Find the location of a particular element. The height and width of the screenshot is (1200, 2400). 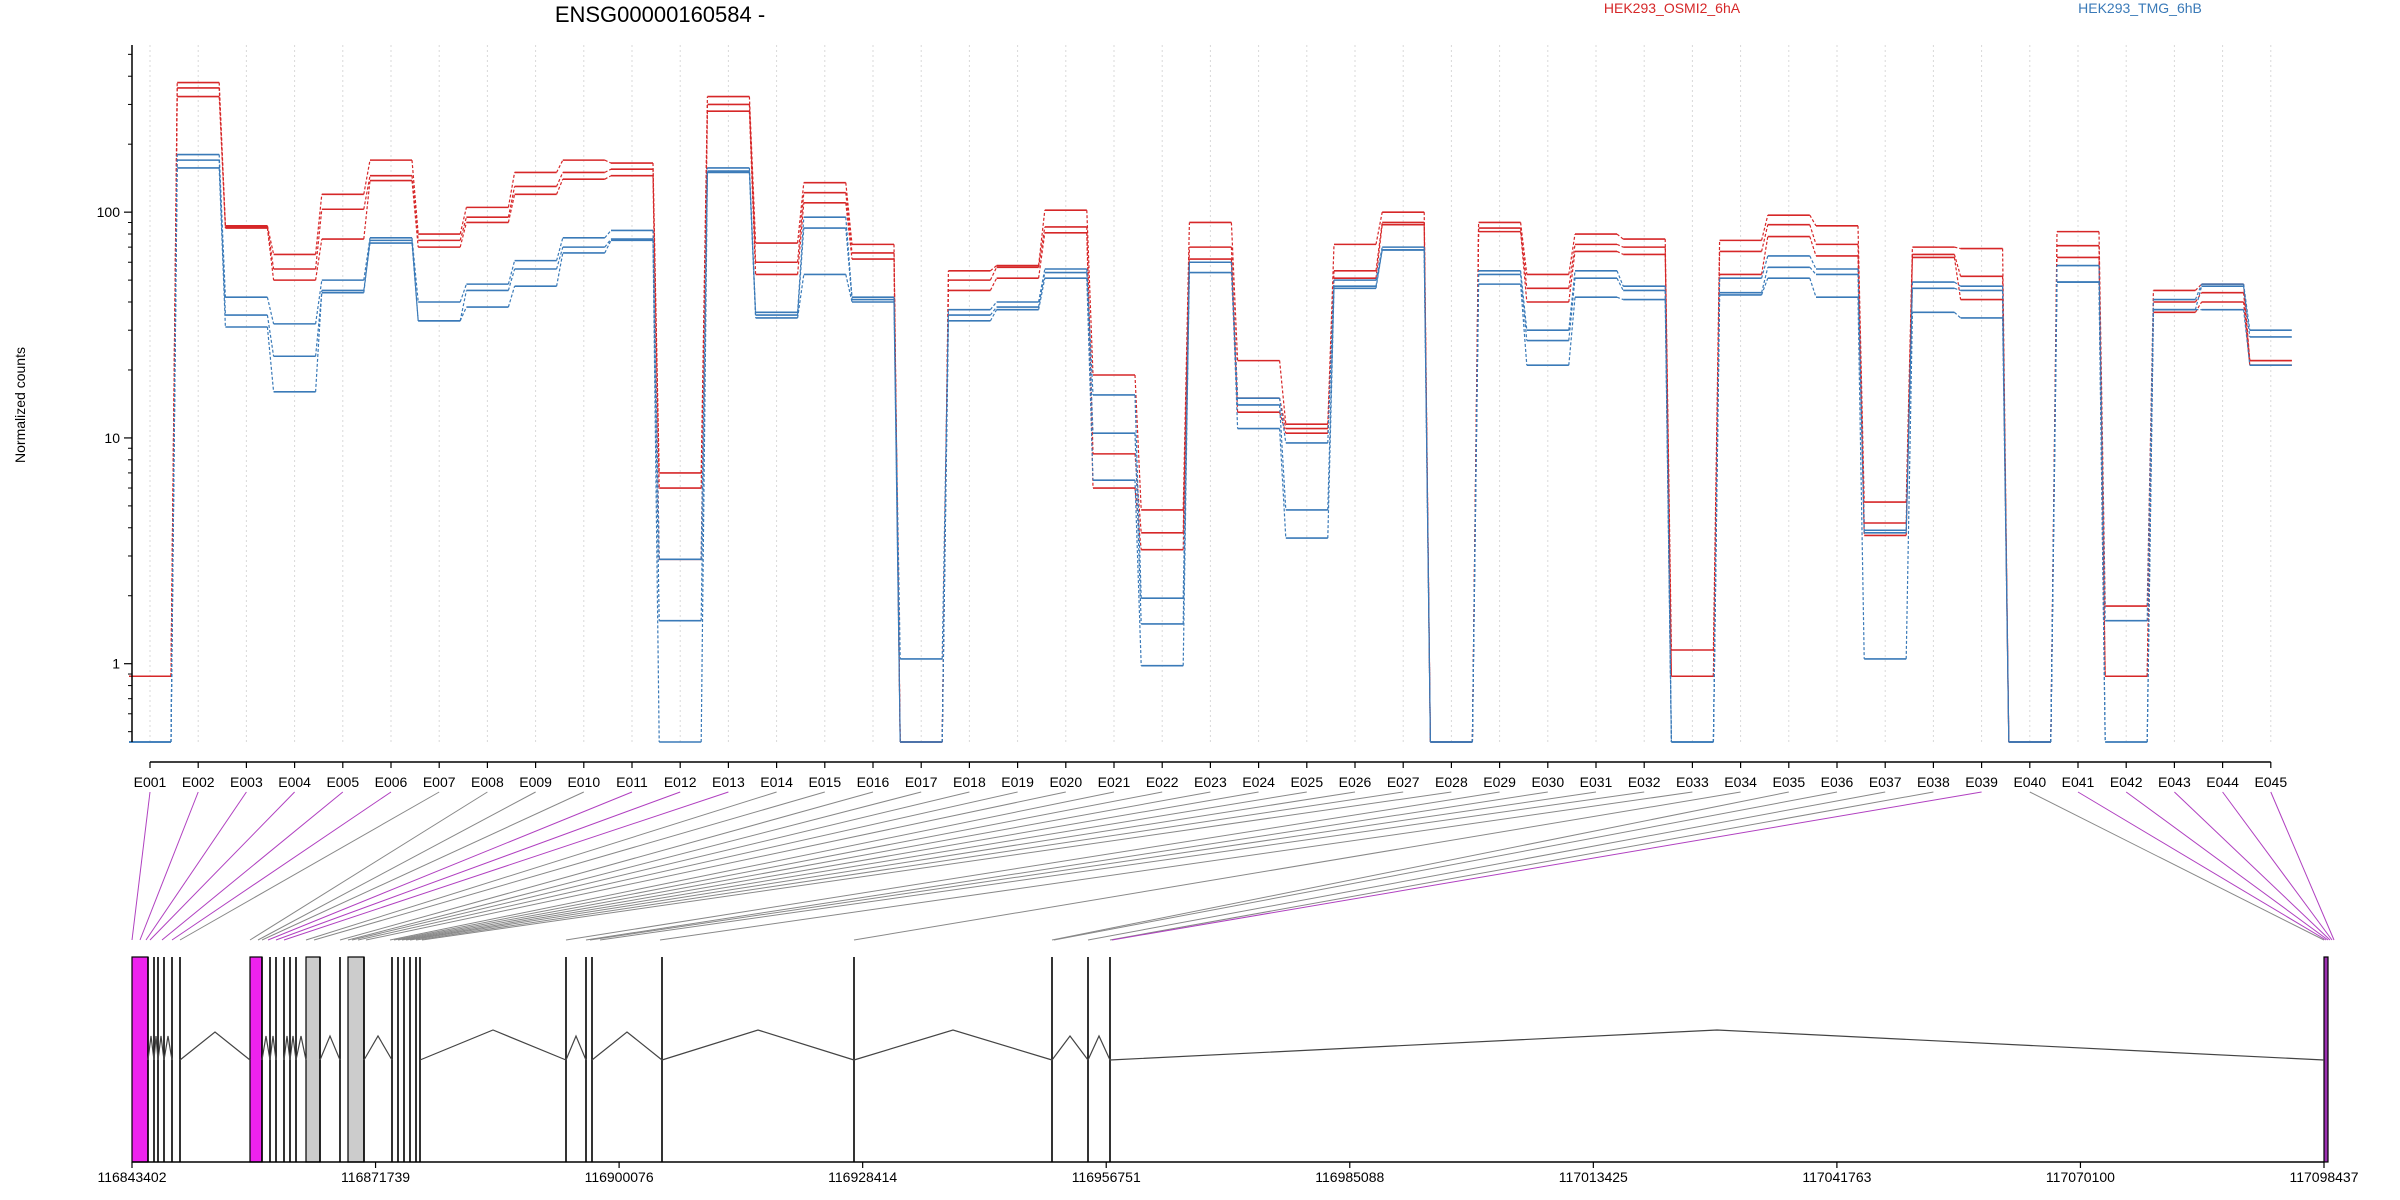

x-tick-label: E041 is located at coordinates (2078, 782).